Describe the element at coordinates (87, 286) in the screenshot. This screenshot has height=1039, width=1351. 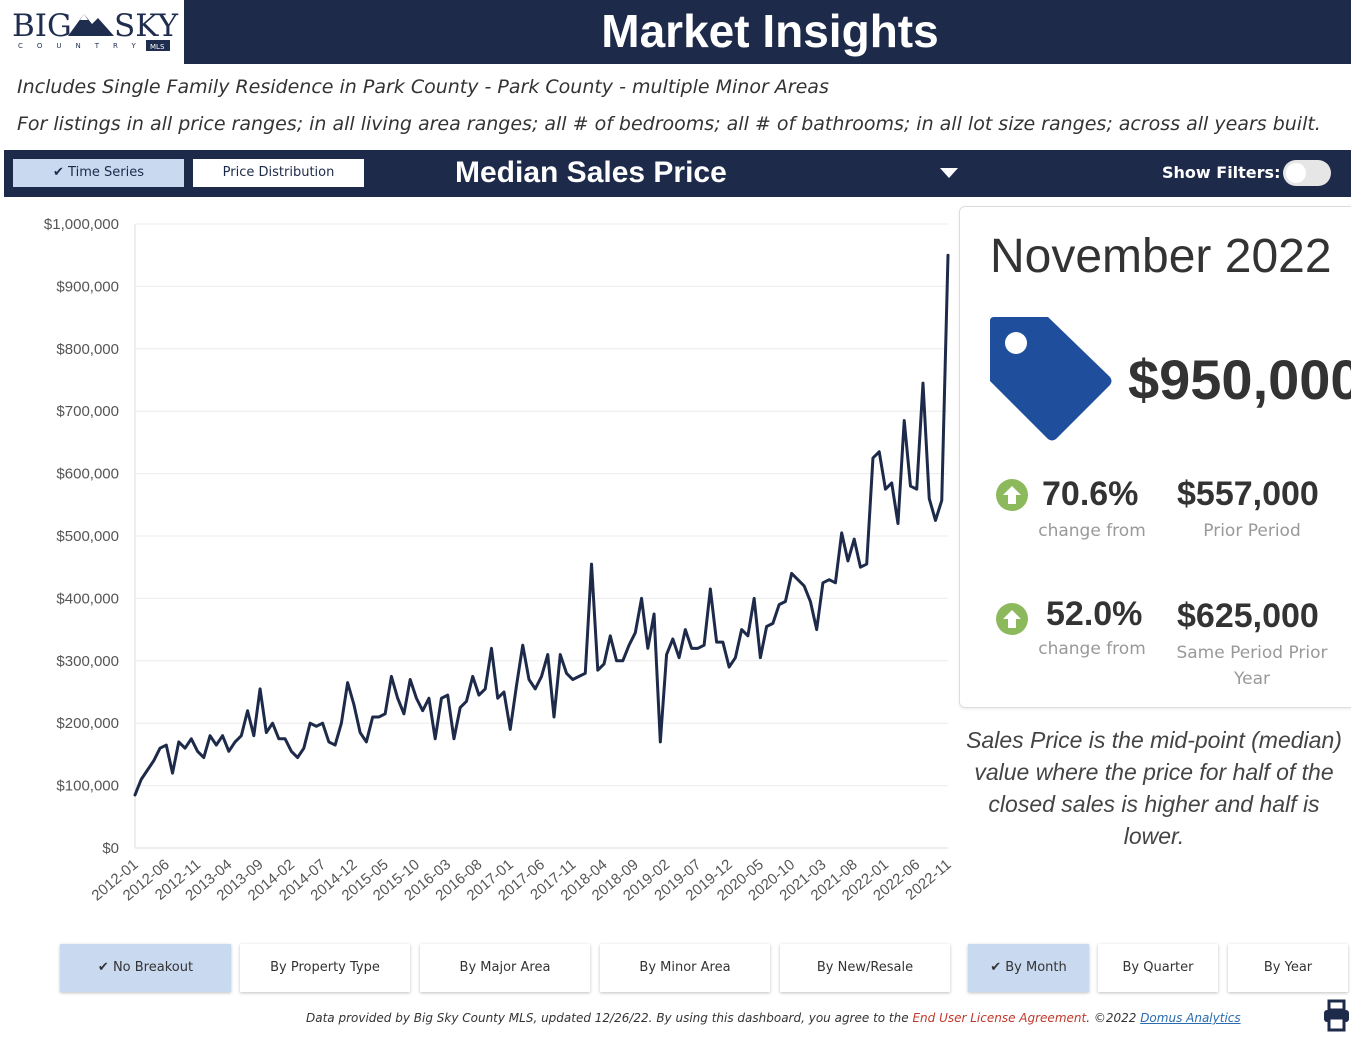
I see `y-tick-label: $900,000` at that location.